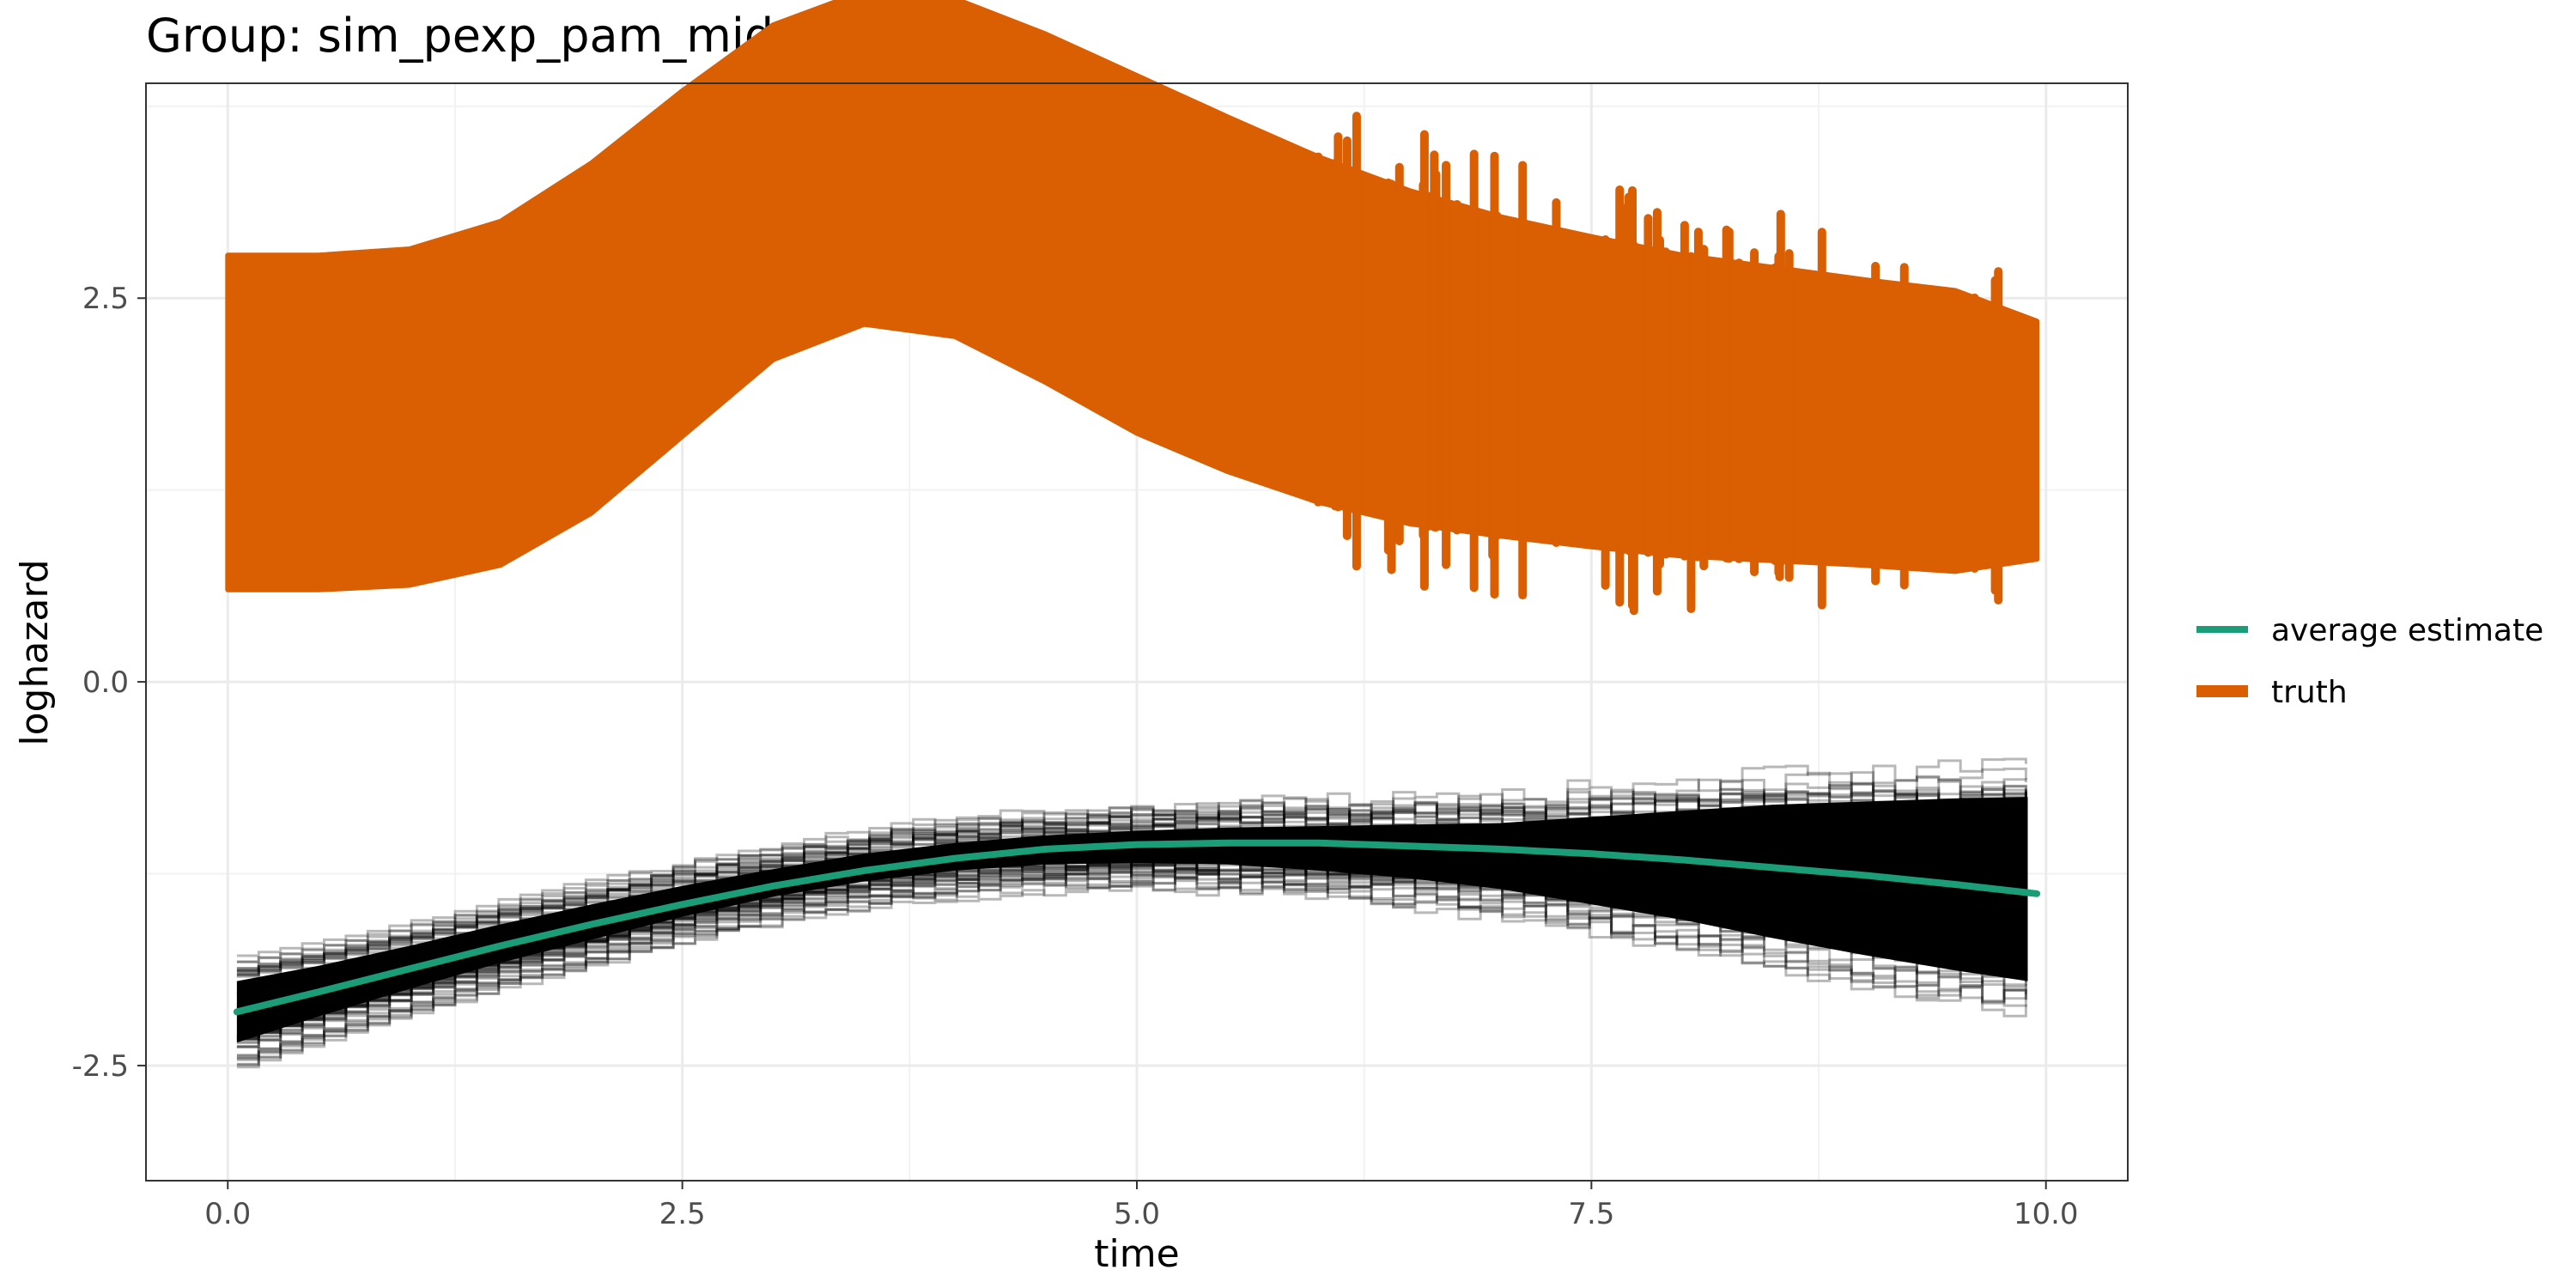 The image size is (2576, 1288). I want to click on legend-label-truth: truth, so click(2309, 693).